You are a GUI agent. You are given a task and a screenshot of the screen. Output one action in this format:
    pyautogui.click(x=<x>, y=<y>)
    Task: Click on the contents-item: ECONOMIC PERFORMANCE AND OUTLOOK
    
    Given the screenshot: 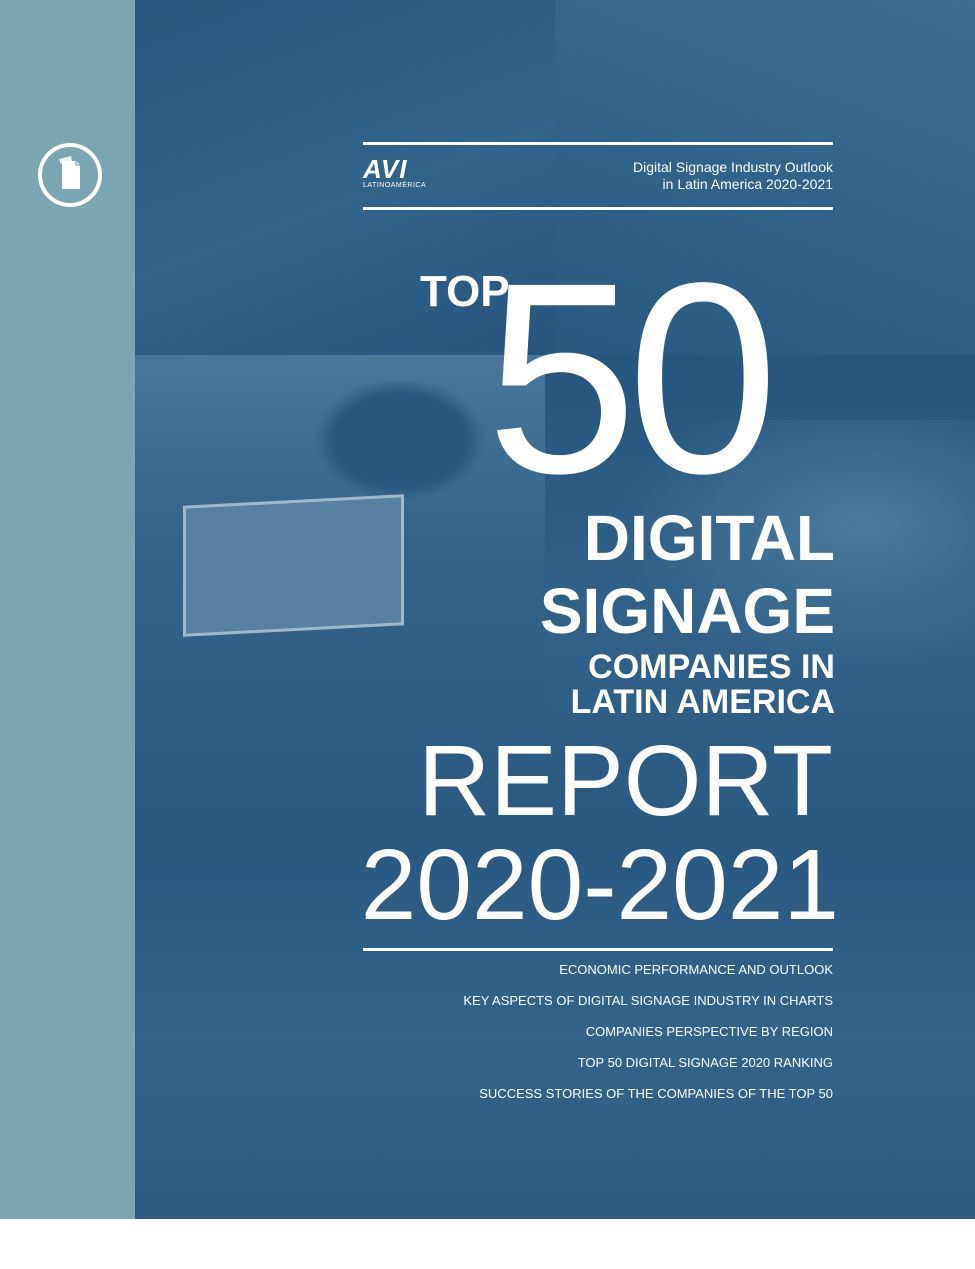 What is the action you would take?
    pyautogui.click(x=696, y=969)
    